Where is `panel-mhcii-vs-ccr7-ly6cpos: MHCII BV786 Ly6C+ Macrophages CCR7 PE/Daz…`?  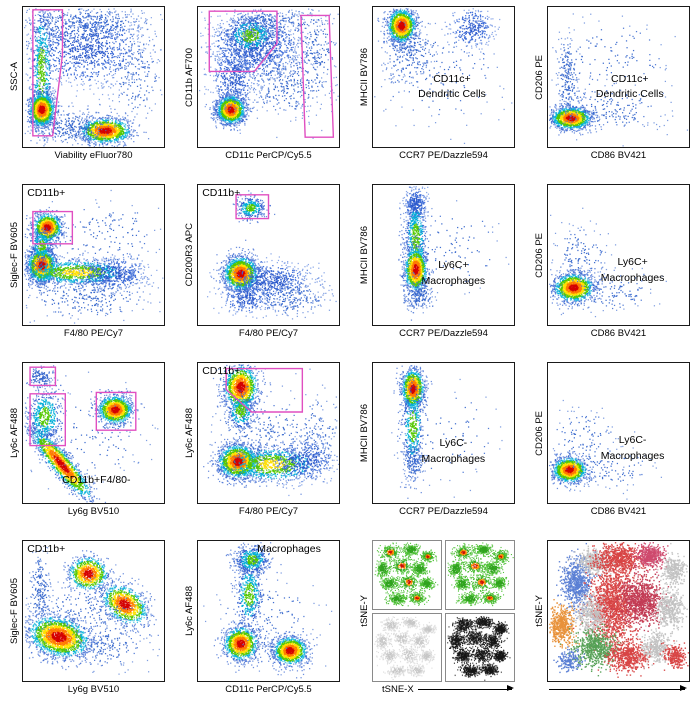
panel-mhcii-vs-ccr7-ly6cpos: MHCII BV786 Ly6C+ Macrophages CCR7 PE/Daz… is located at coordinates (437, 267).